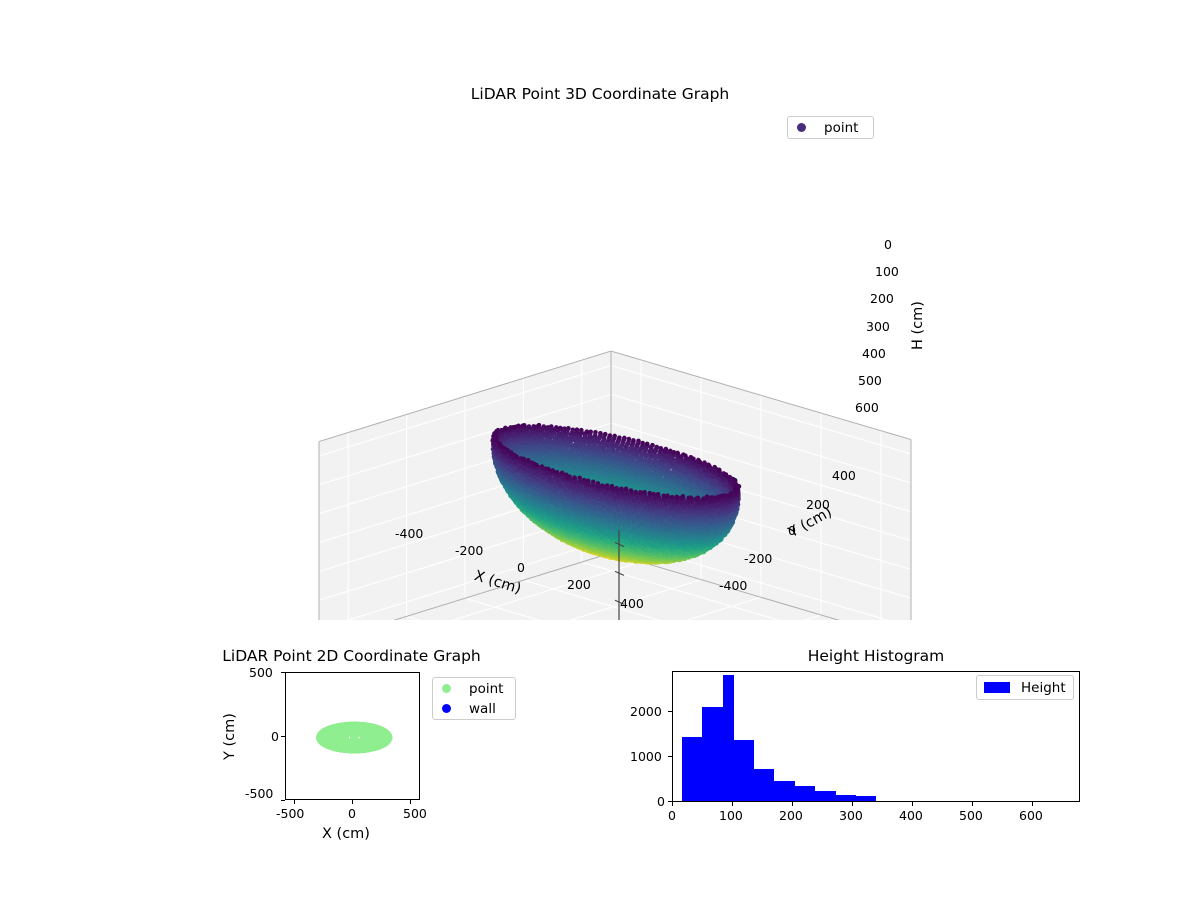 The width and height of the screenshot is (1200, 900). Describe the element at coordinates (661, 801) in the screenshot. I see `histogram-ytick-0: 0` at that location.